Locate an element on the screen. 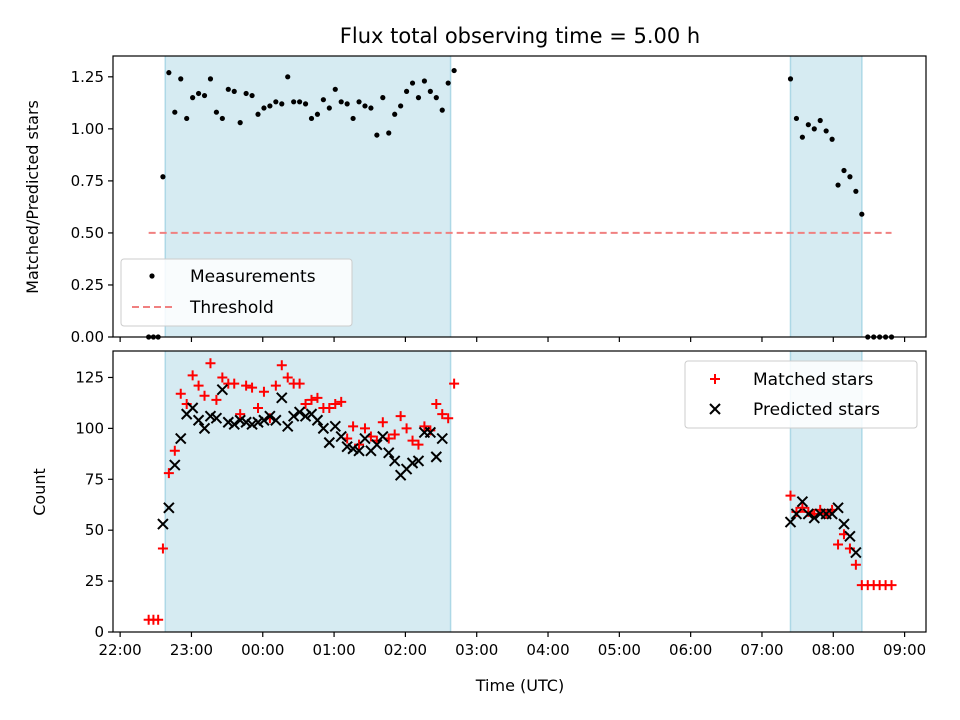 This screenshot has height=720, width=960. legend-marker-matched is located at coordinates (715, 379).